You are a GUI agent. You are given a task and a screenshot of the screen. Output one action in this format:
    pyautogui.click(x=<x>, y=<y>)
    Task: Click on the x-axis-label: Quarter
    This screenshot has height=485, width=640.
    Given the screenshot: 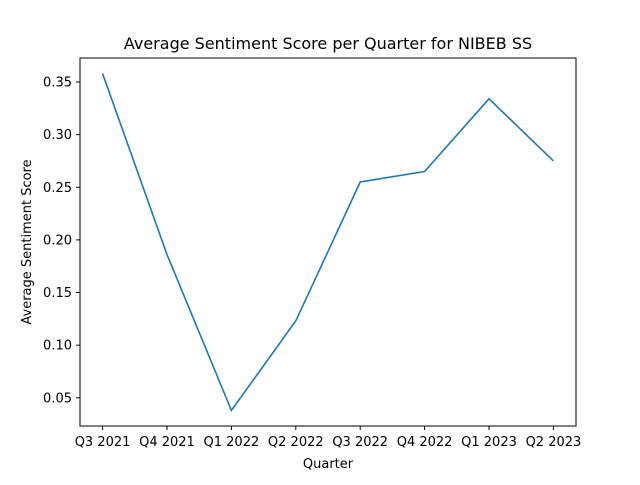 What is the action you would take?
    pyautogui.click(x=328, y=464)
    